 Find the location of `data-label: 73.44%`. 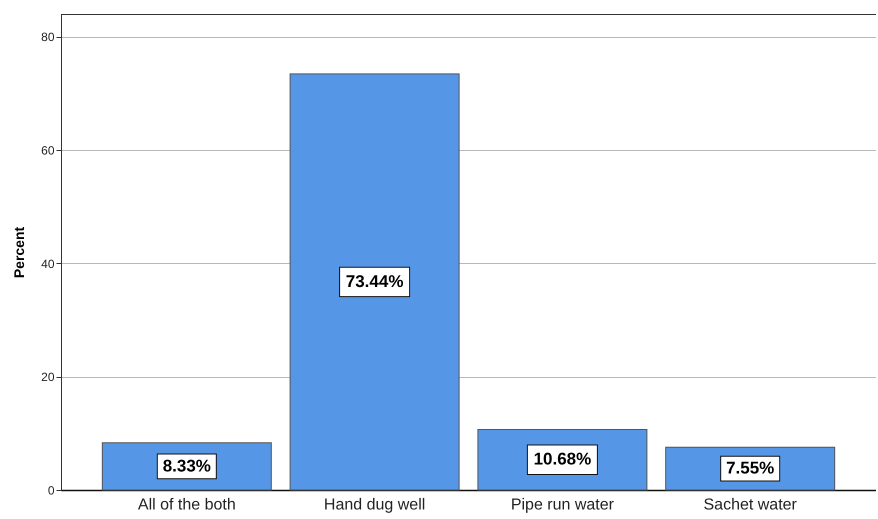

data-label: 73.44% is located at coordinates (375, 281).